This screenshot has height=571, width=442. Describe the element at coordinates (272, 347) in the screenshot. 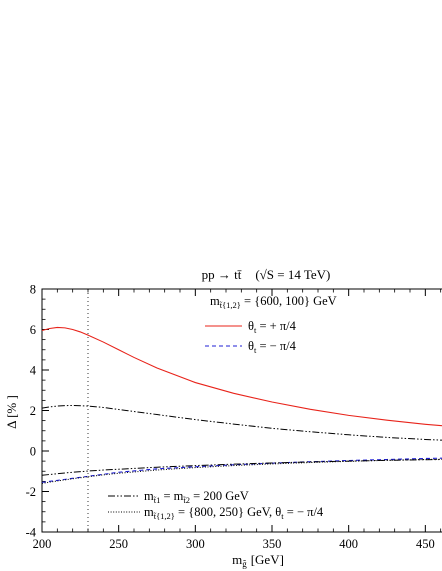

I see `legend-entry-minus: θt = − π/4` at that location.